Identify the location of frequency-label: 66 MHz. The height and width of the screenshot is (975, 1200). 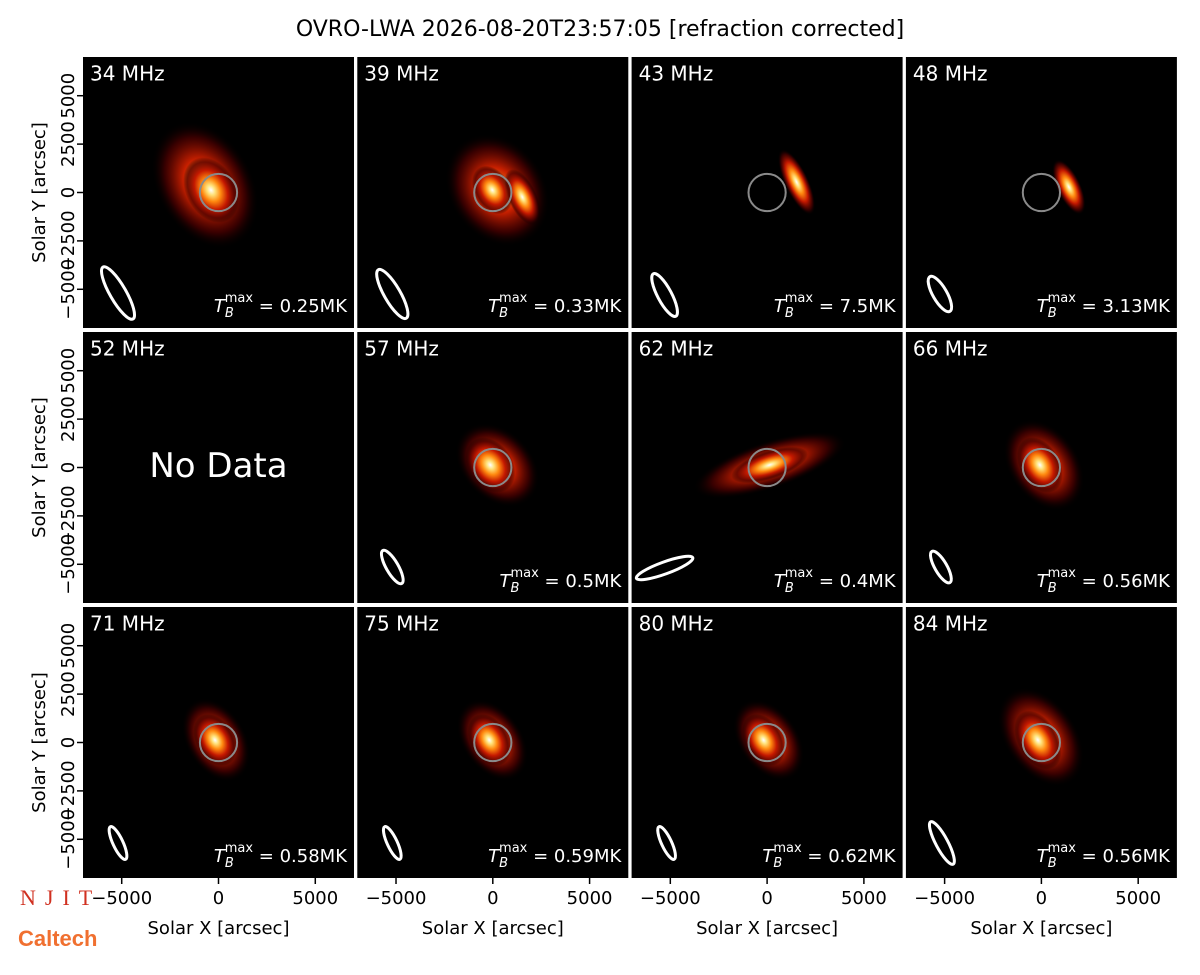
(950, 349).